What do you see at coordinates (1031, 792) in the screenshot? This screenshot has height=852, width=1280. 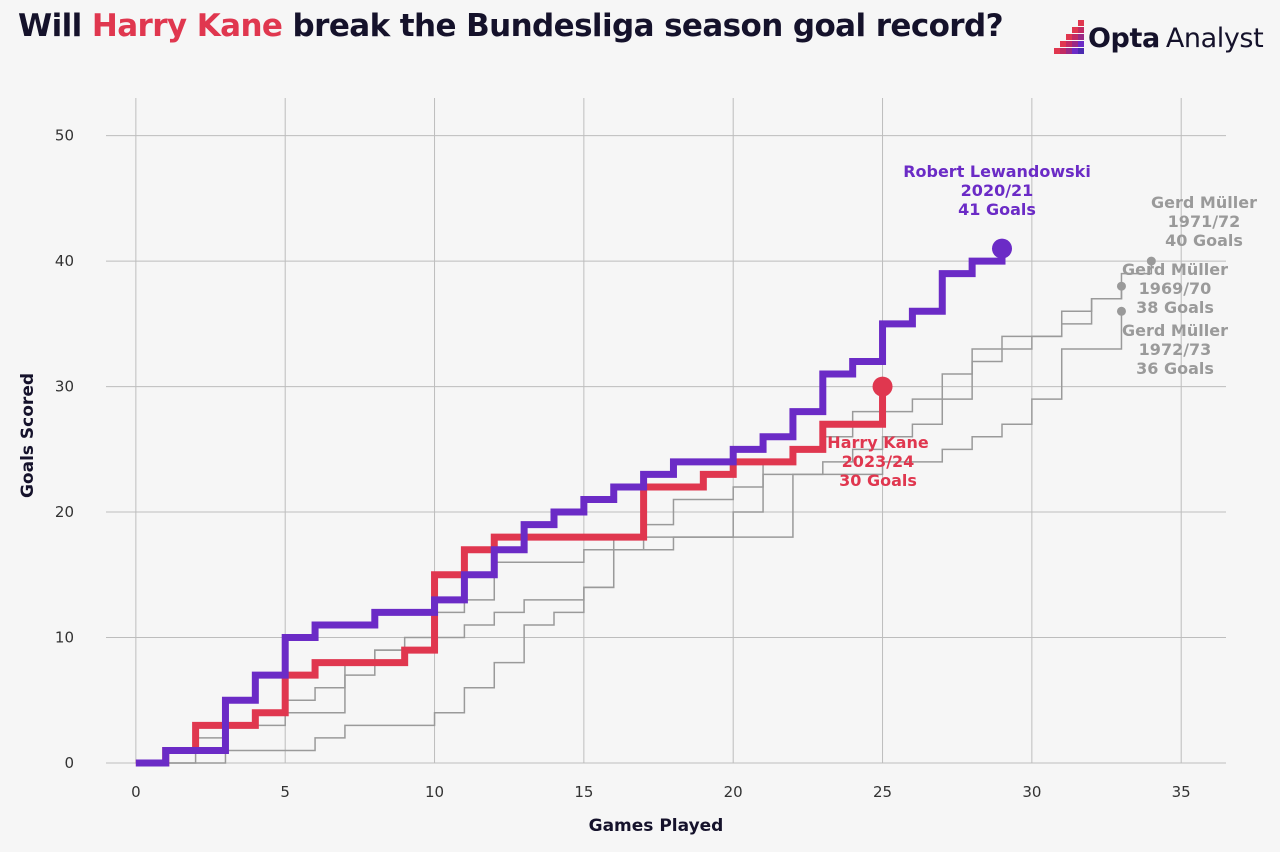 I see `x-tick-label: 30` at bounding box center [1031, 792].